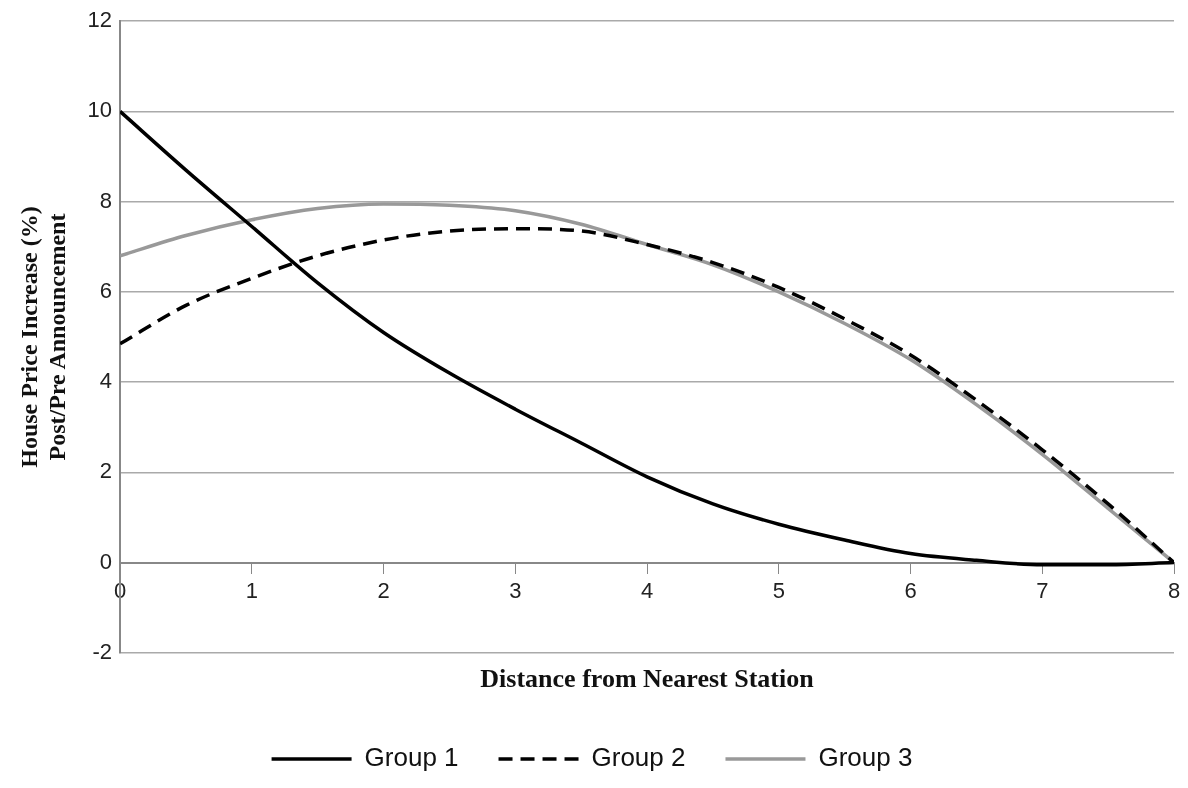 The height and width of the screenshot is (788, 1188). Describe the element at coordinates (100, 110) in the screenshot. I see `y-tick-label: 10` at that location.